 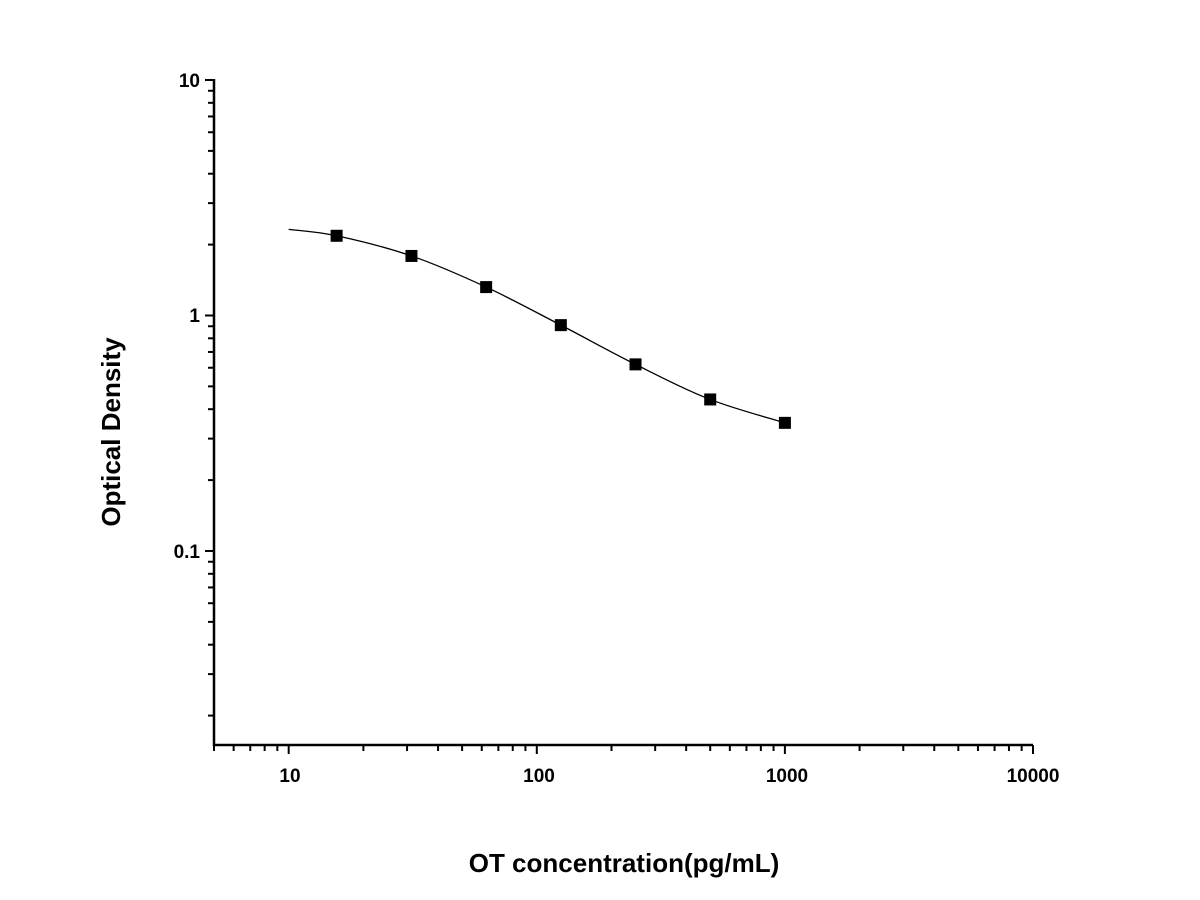 I want to click on x-tick-label-1000: 1000, so click(x=787, y=776).